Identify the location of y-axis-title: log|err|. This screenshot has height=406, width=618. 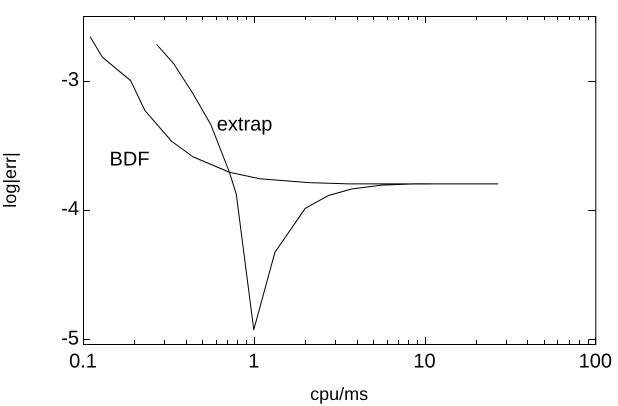
(10, 180).